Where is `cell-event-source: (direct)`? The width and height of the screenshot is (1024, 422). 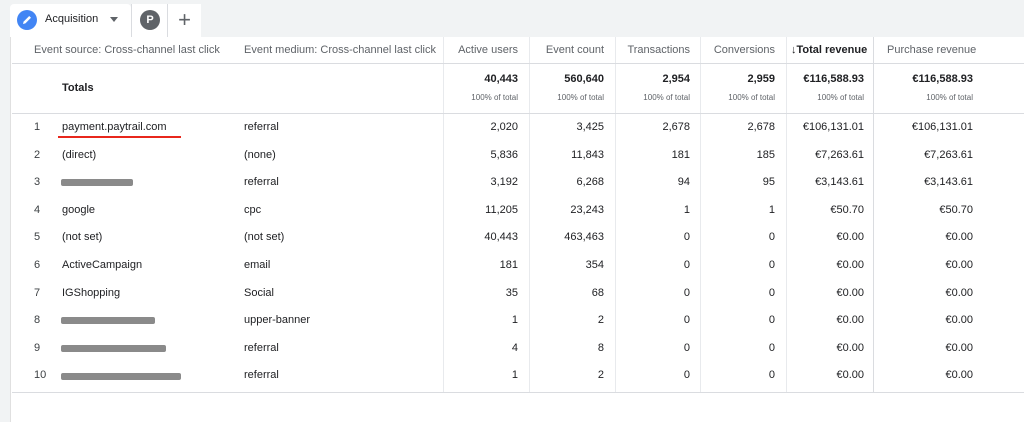
cell-event-source: (direct) is located at coordinates (79, 154).